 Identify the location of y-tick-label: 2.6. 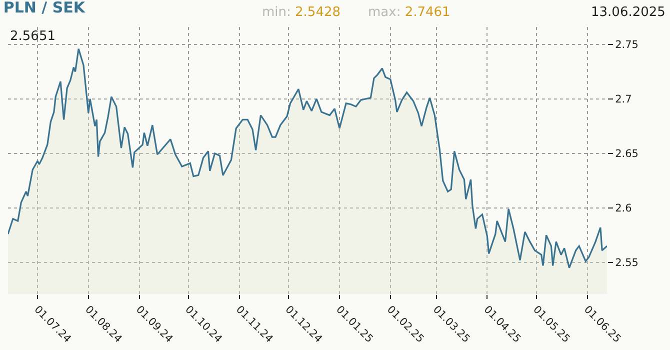
(623, 208).